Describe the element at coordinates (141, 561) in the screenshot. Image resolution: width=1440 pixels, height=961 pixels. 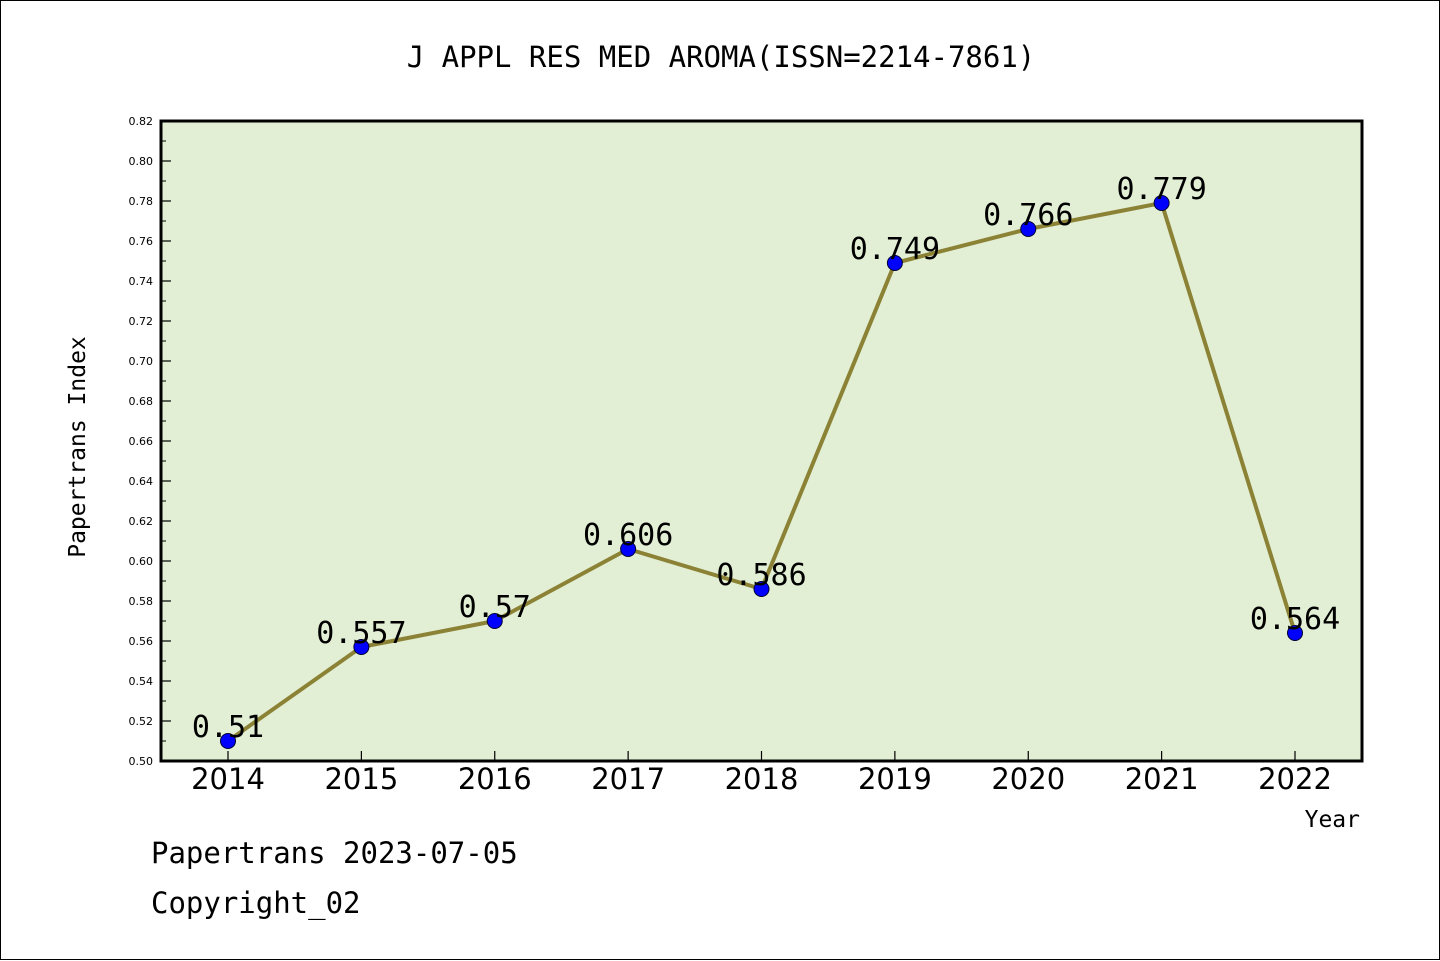
I see `y-tick-label: 0.60` at that location.